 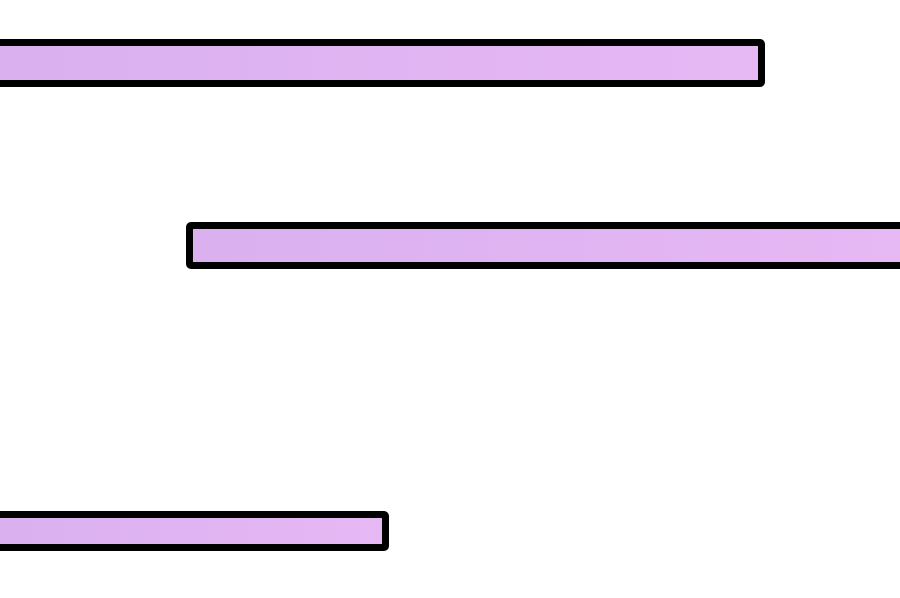 What do you see at coordinates (543, 245) in the screenshot?
I see `middle-platform` at bounding box center [543, 245].